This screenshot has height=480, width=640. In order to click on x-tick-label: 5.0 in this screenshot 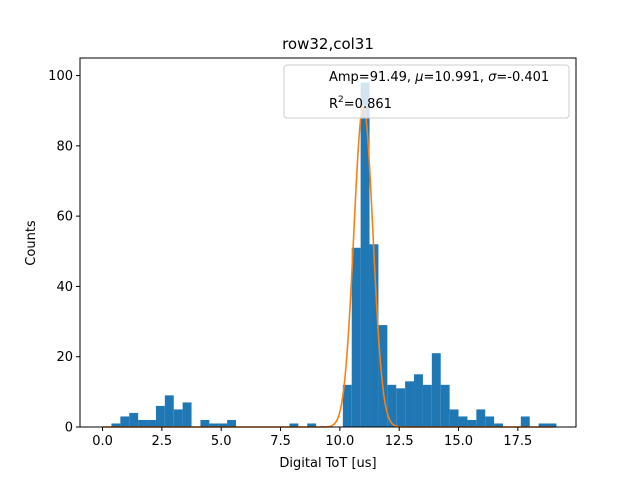, I will do `click(221, 441)`.